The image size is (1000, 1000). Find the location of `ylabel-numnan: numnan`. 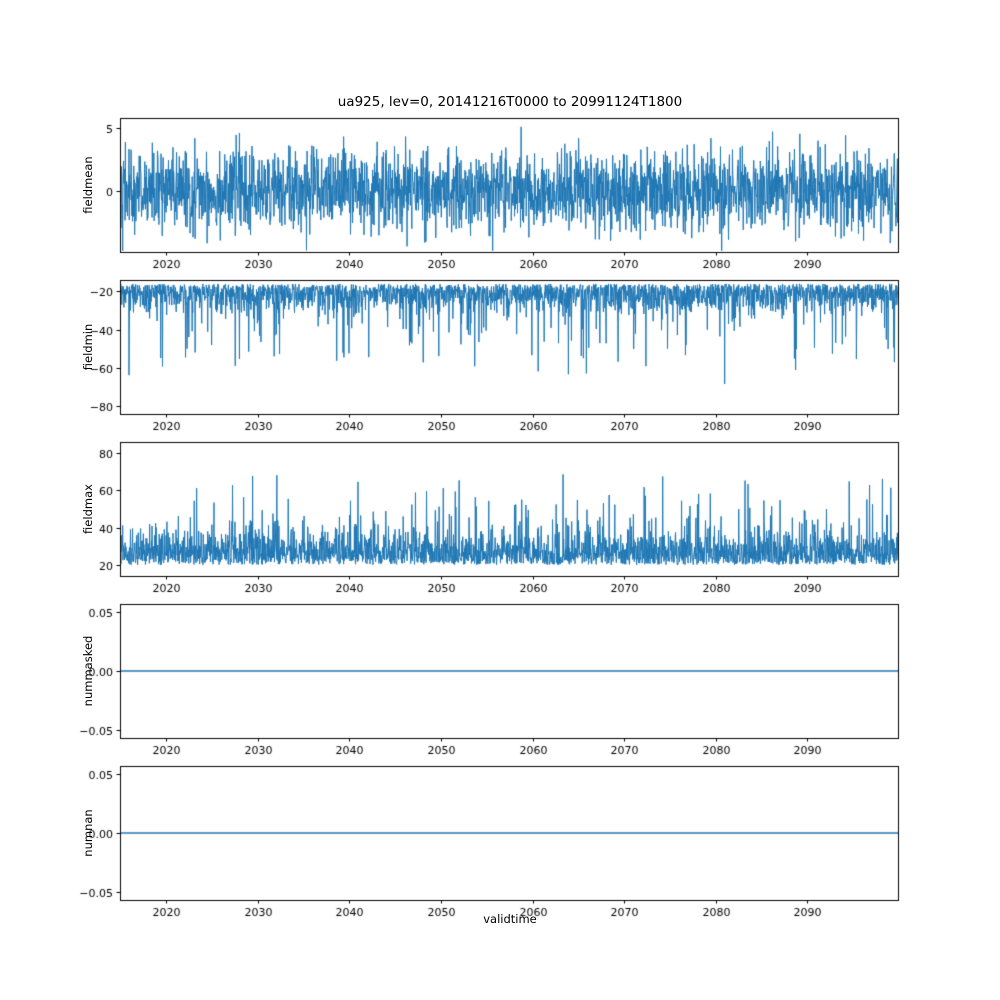

ylabel-numnan: numnan is located at coordinates (88, 833).